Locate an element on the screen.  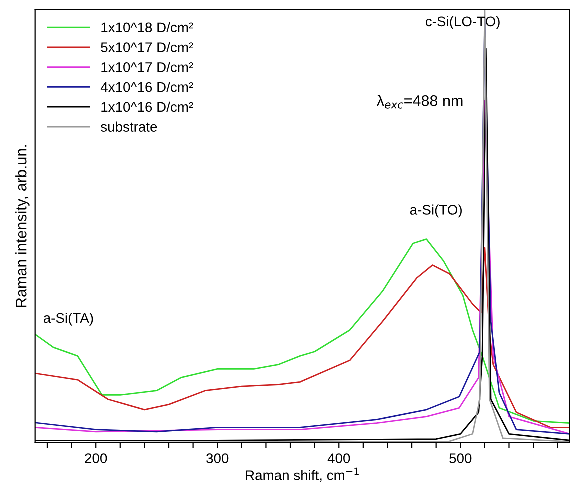
legend-label: 4x10^16 D/cm² is located at coordinates (147, 87).